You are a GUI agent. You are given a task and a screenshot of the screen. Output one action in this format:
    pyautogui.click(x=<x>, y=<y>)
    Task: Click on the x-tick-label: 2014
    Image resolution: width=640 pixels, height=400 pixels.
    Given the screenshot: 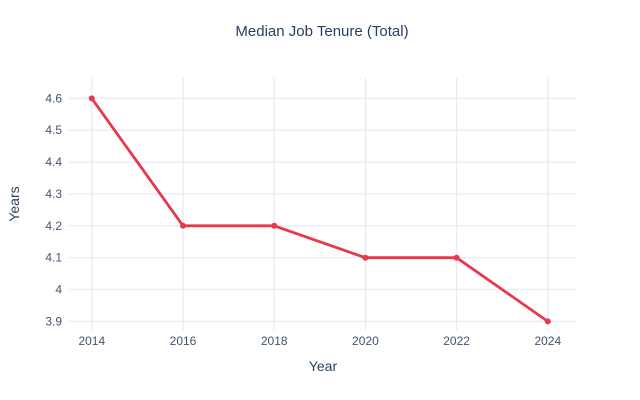 What is the action you would take?
    pyautogui.click(x=91, y=341)
    